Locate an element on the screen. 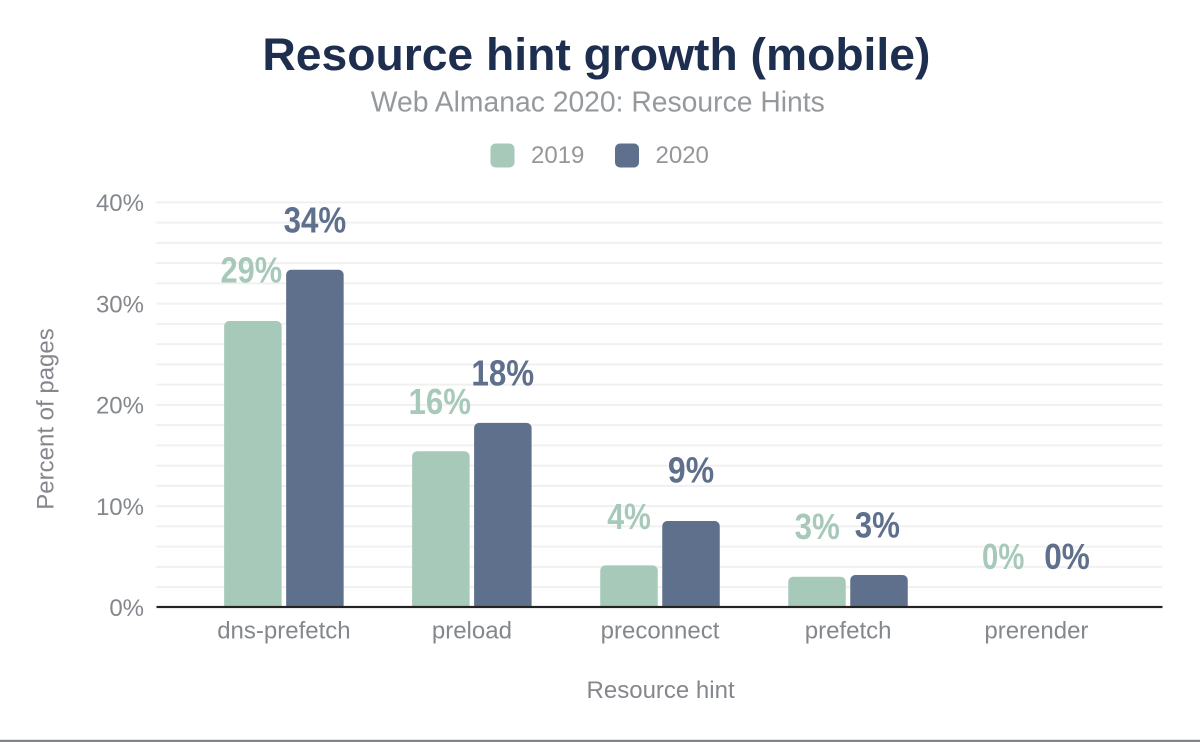 The width and height of the screenshot is (1200, 742). svg-text: 2020 is located at coordinates (682, 155).